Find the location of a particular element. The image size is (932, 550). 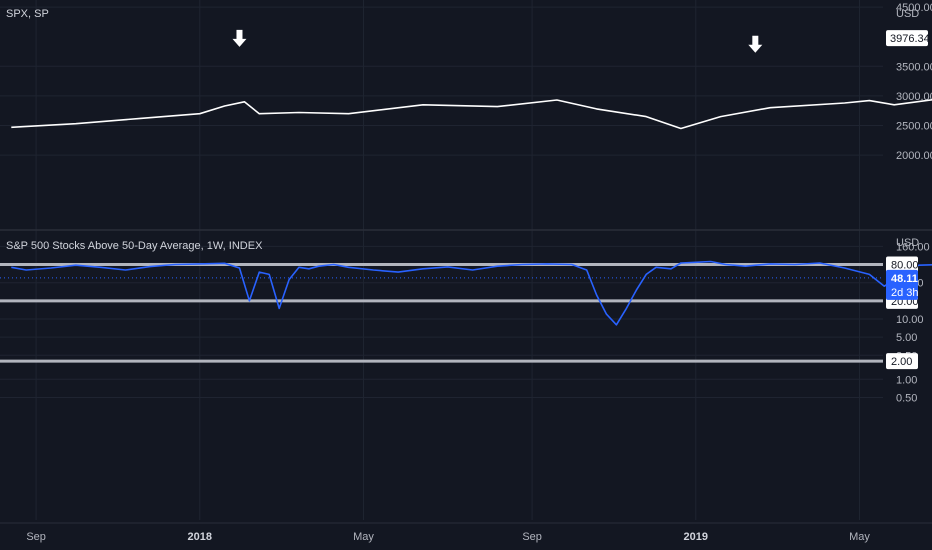

breadth-countdown-text: 2d 3h is located at coordinates (905, 293).